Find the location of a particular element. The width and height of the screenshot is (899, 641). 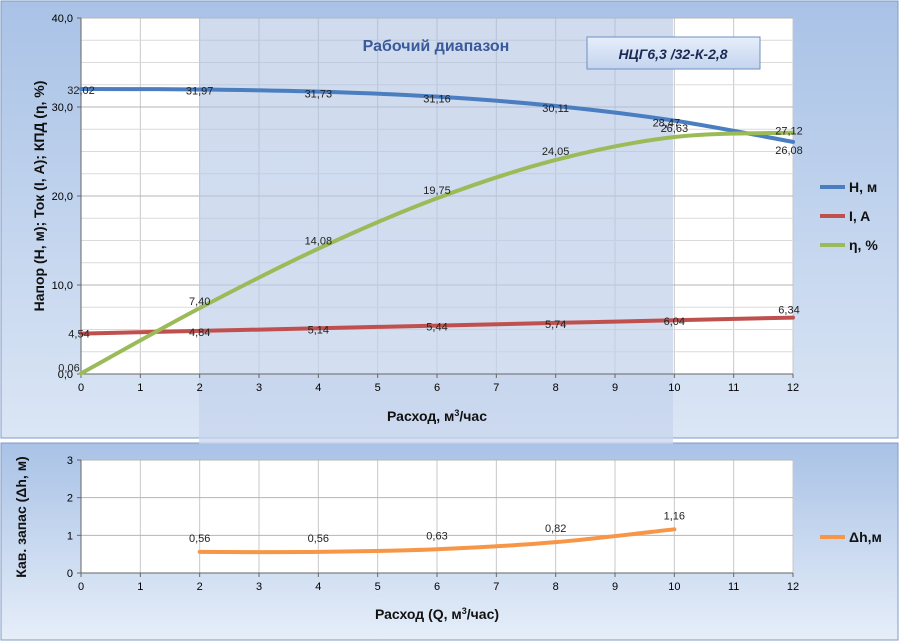

x-axis-title-suffix: /час) is located at coordinates (483, 614).